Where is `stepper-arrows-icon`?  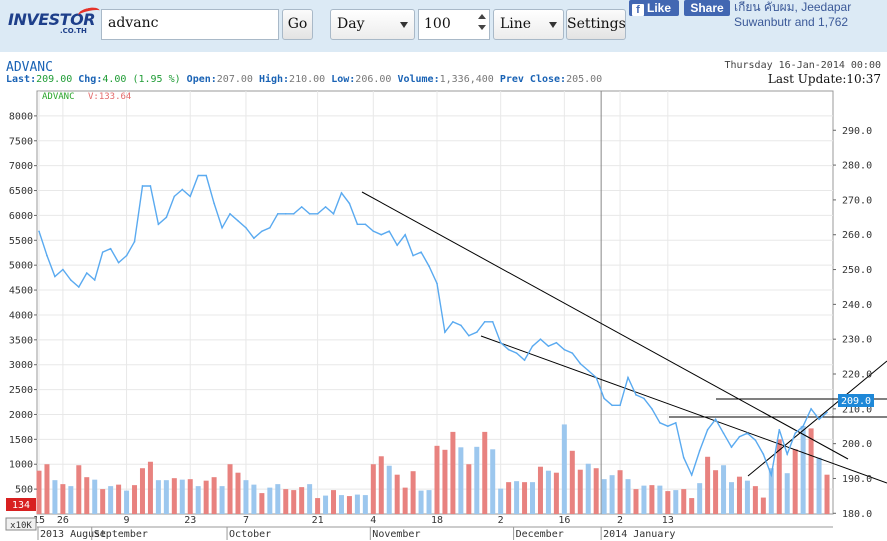 stepper-arrows-icon is located at coordinates (482, 25).